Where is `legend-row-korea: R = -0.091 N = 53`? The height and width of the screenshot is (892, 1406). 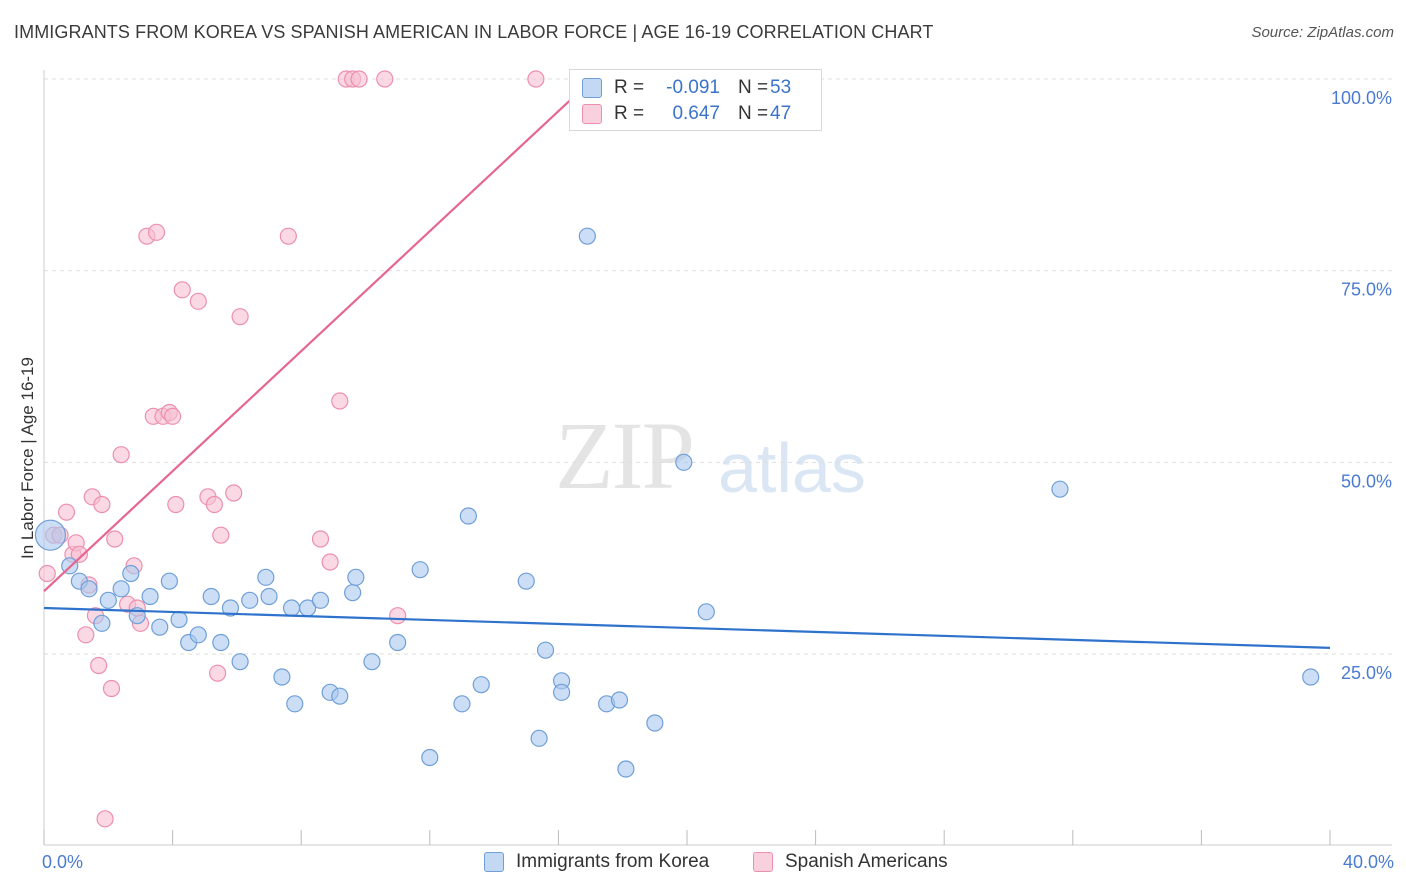
legend-row-korea: R = -0.091 N = 53 is located at coordinates (686, 88).